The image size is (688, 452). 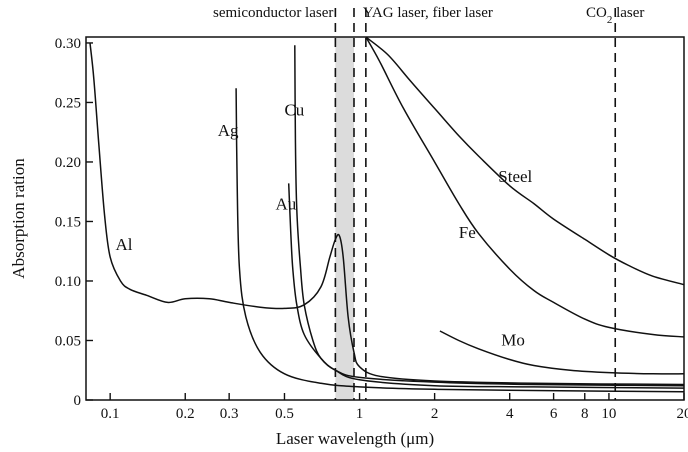 I want to click on x-tick-label-0-2: 0.2, so click(x=185, y=414).